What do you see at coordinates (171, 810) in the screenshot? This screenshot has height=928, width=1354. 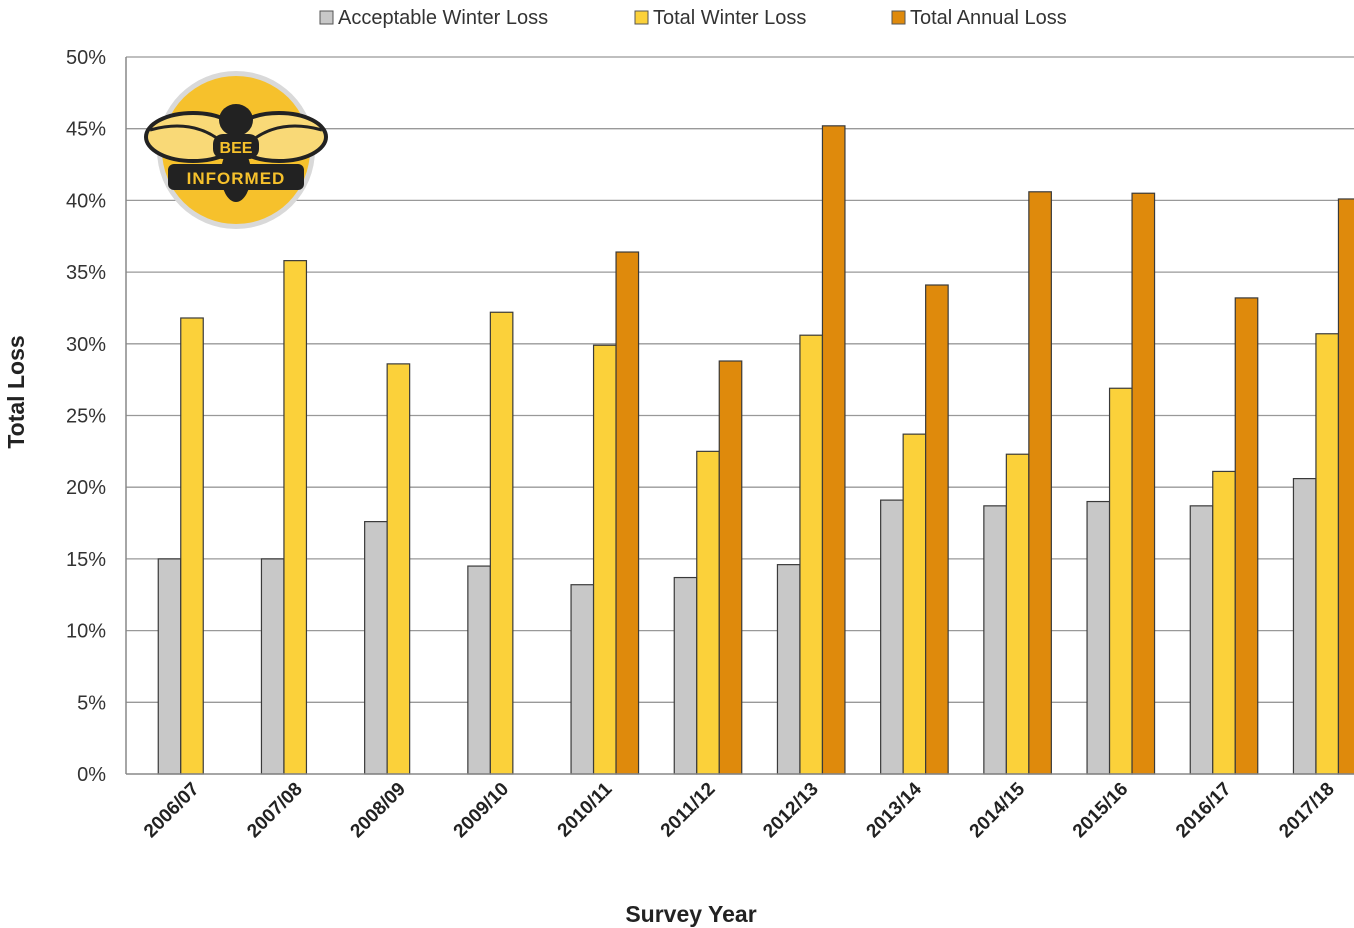 I see `x-tick-label: 2006/07` at bounding box center [171, 810].